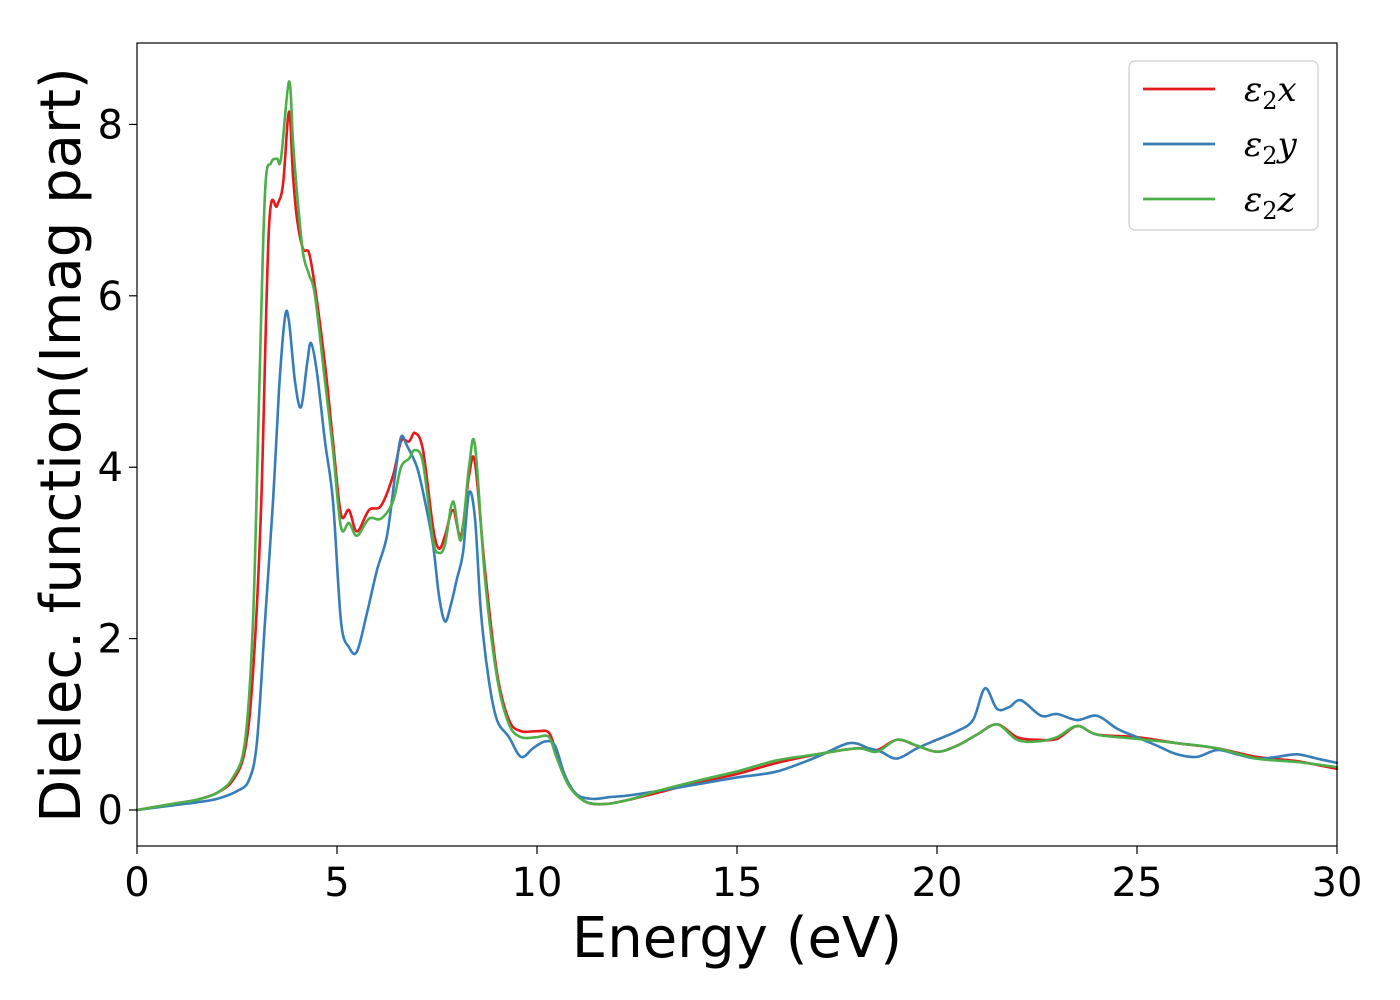 The height and width of the screenshot is (1000, 1400). Describe the element at coordinates (136, 883) in the screenshot. I see `x-tick-label: 0` at that location.